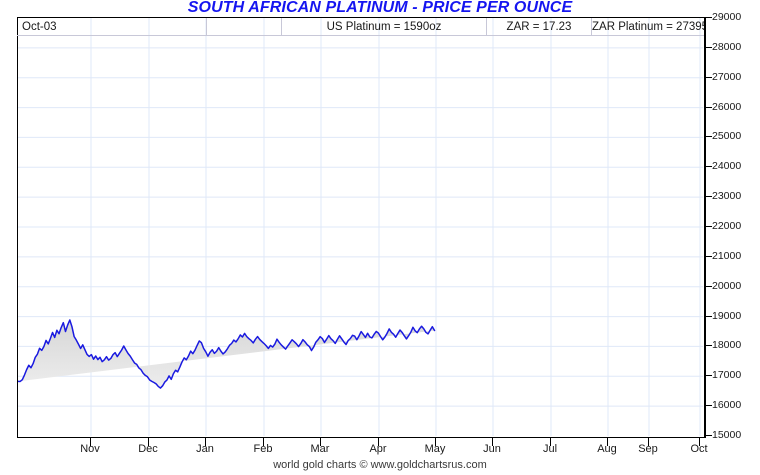 Image resolution: width=760 pixels, height=475 pixels. Describe the element at coordinates (607, 449) in the screenshot. I see `x-axis-label: Aug` at that location.